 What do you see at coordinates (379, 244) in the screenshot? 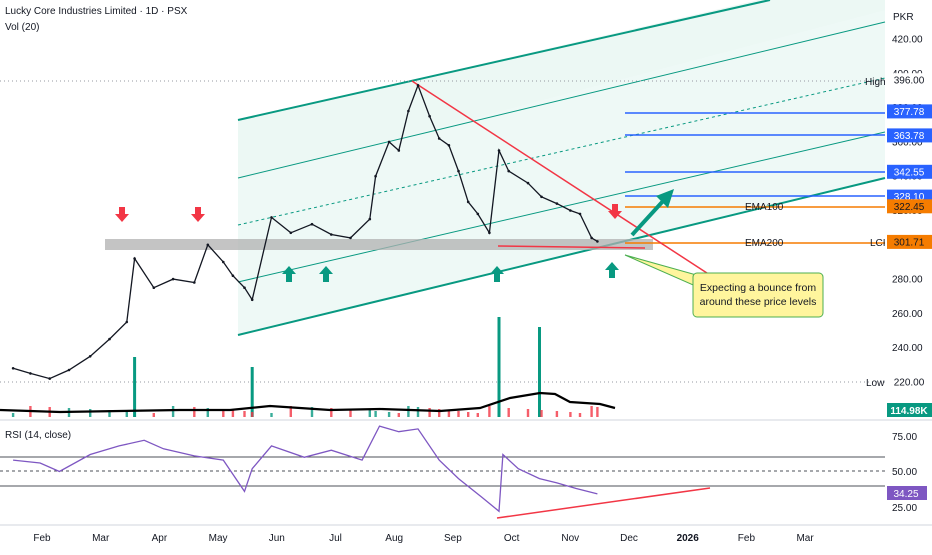
I see `support-zone` at bounding box center [379, 244].